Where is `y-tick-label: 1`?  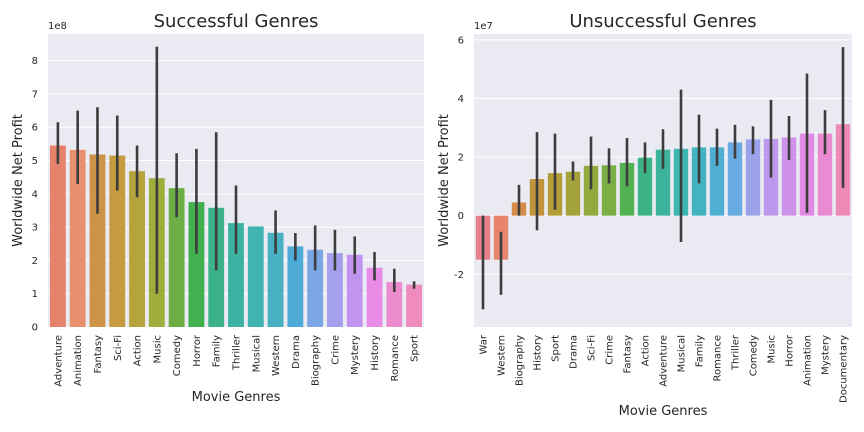 y-tick-label: 1 is located at coordinates (35, 294).